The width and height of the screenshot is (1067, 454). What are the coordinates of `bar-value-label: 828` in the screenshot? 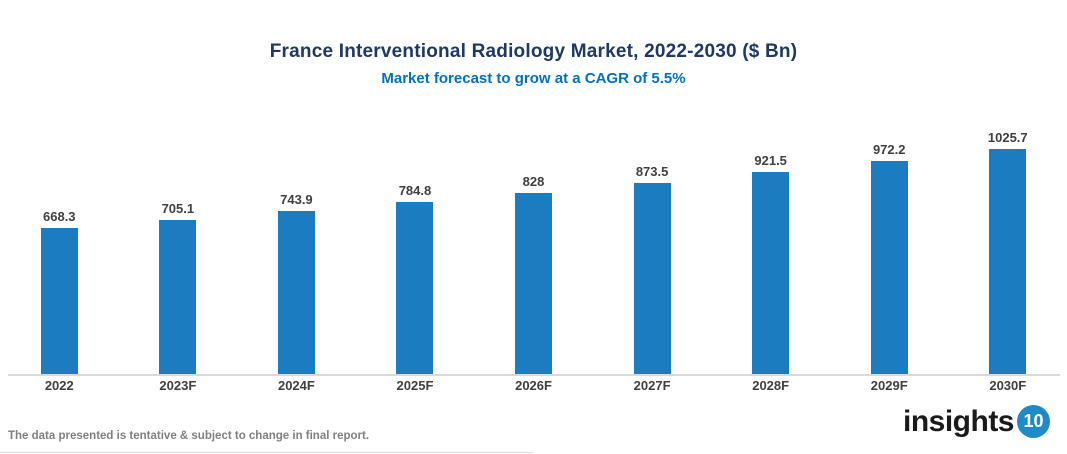 It's located at (533, 181).